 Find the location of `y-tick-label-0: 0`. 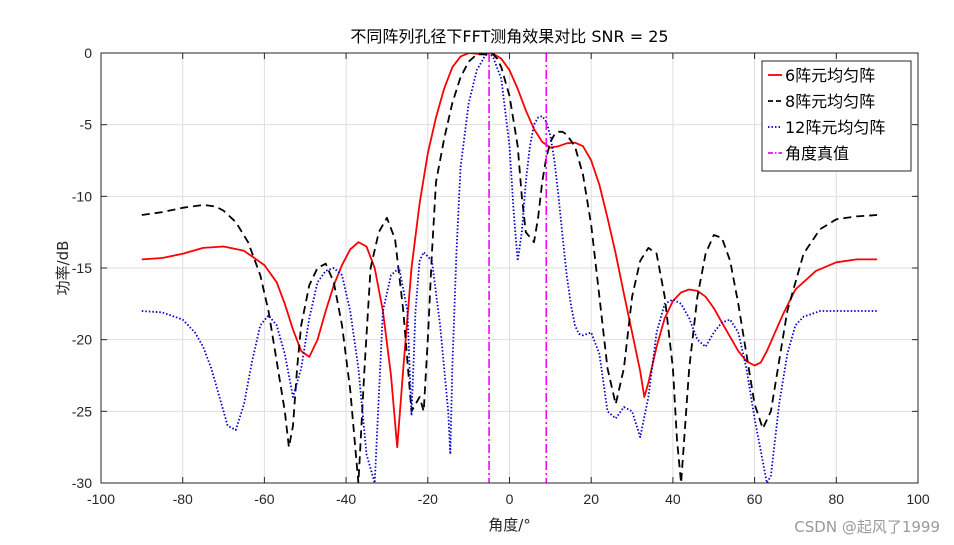

y-tick-label-0: 0 is located at coordinates (88, 53).